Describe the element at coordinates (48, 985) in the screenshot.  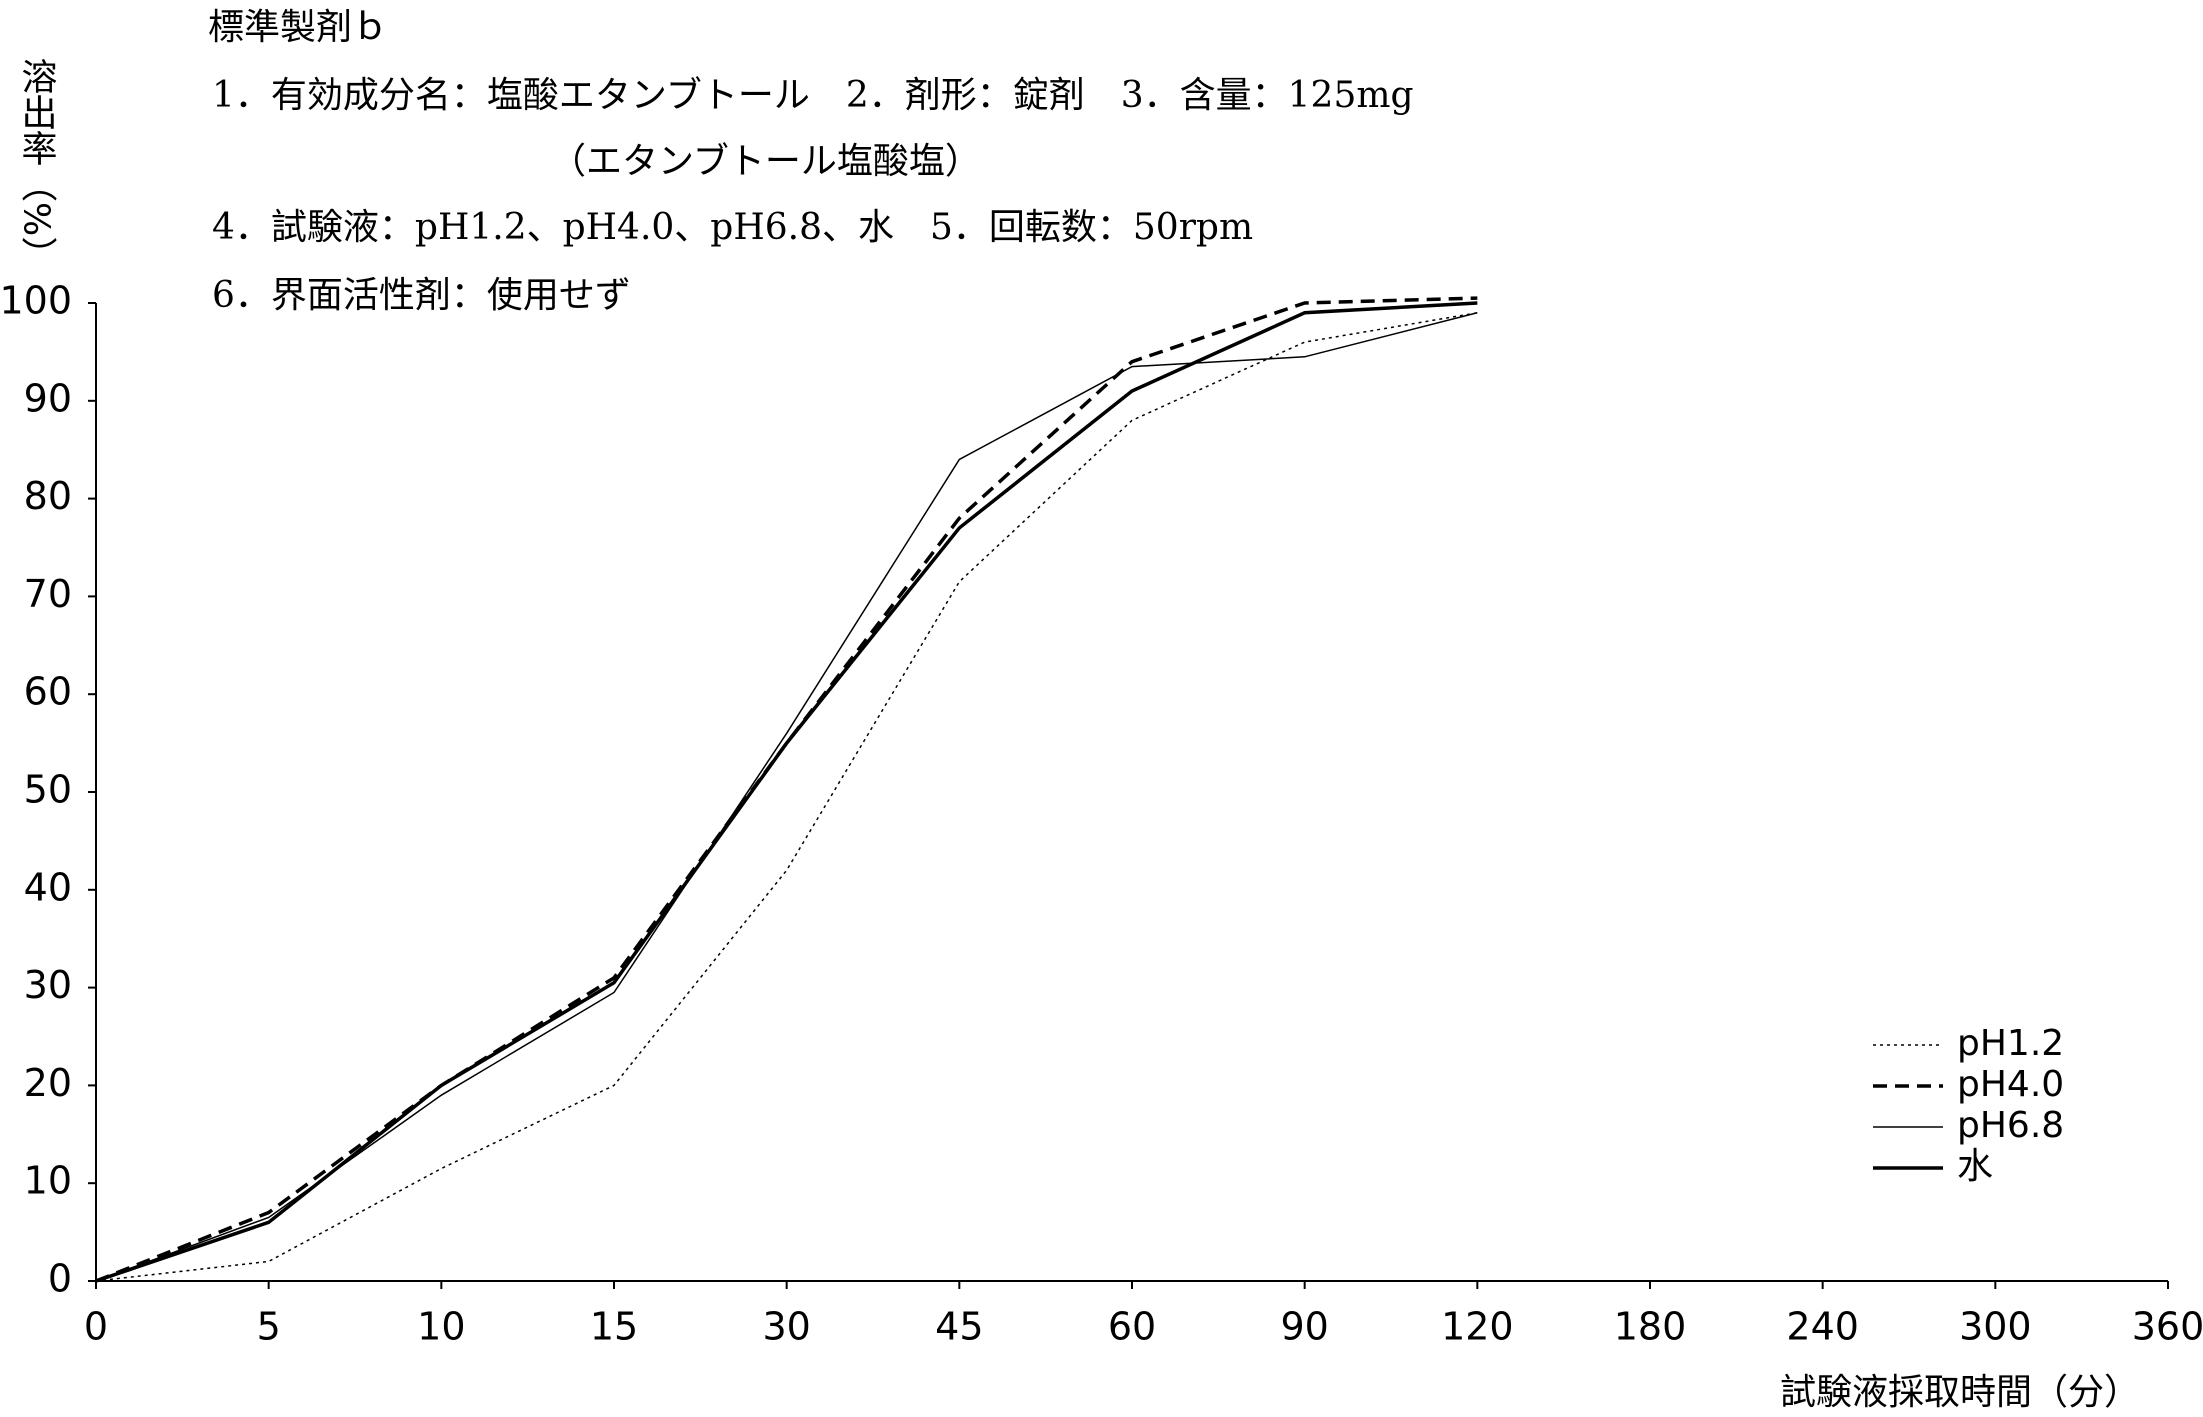
I see `y-tick-label: 30` at that location.